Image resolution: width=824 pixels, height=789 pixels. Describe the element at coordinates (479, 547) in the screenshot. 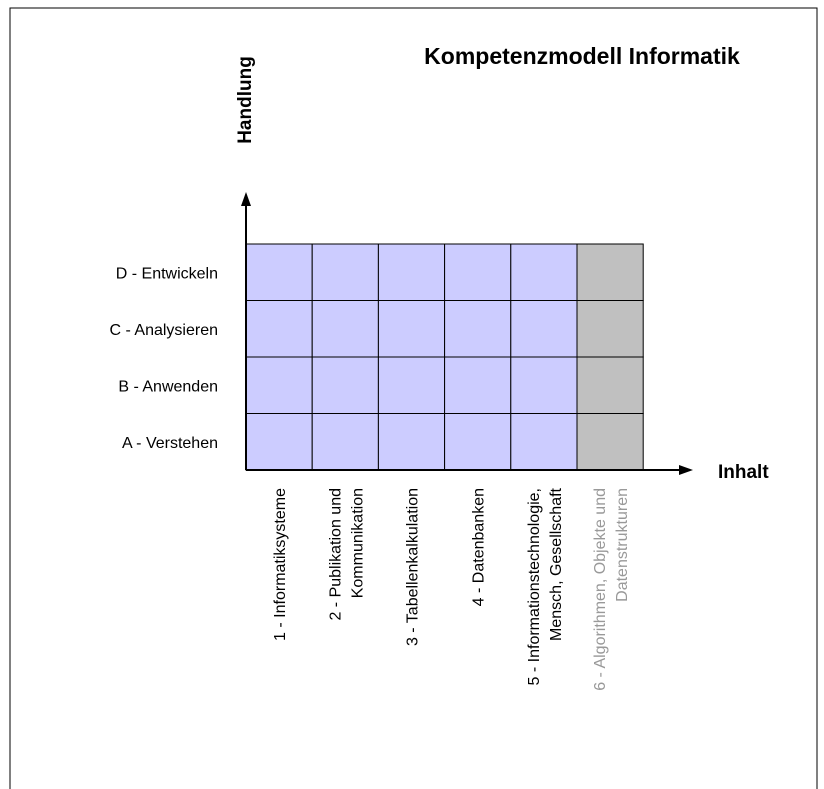

I see `column-label: 4 - Datenbanken` at that location.